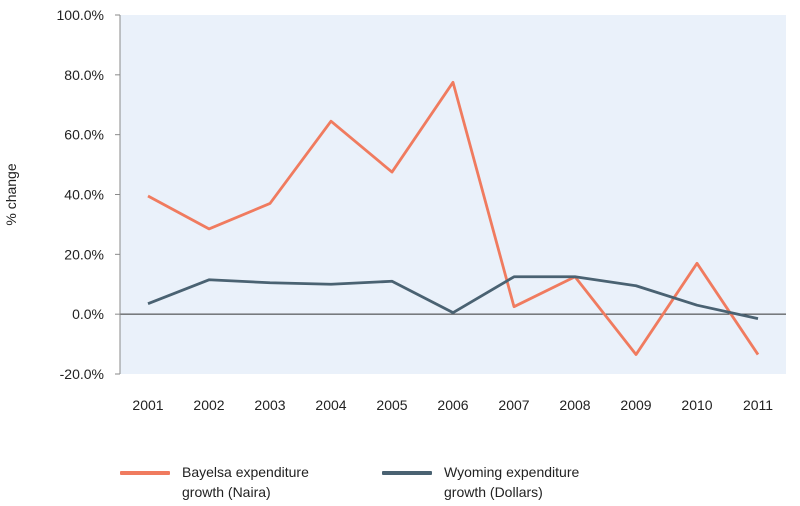 This screenshot has width=800, height=506. What do you see at coordinates (145, 473) in the screenshot?
I see `legend-swatch-bayelsa` at bounding box center [145, 473].